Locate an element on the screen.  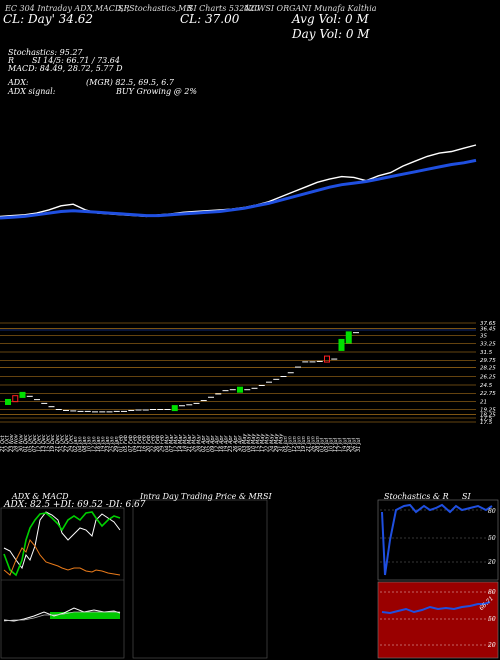
date-label: 07 Jun is located at coordinates (291, 444).